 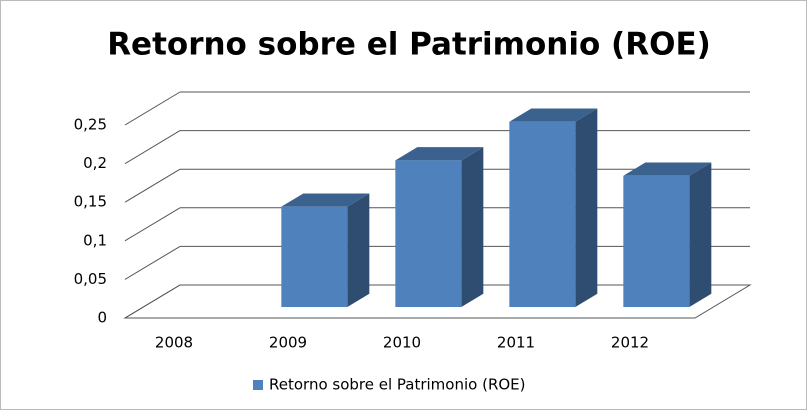 I want to click on x-tick-label: 2009, so click(x=288, y=343).